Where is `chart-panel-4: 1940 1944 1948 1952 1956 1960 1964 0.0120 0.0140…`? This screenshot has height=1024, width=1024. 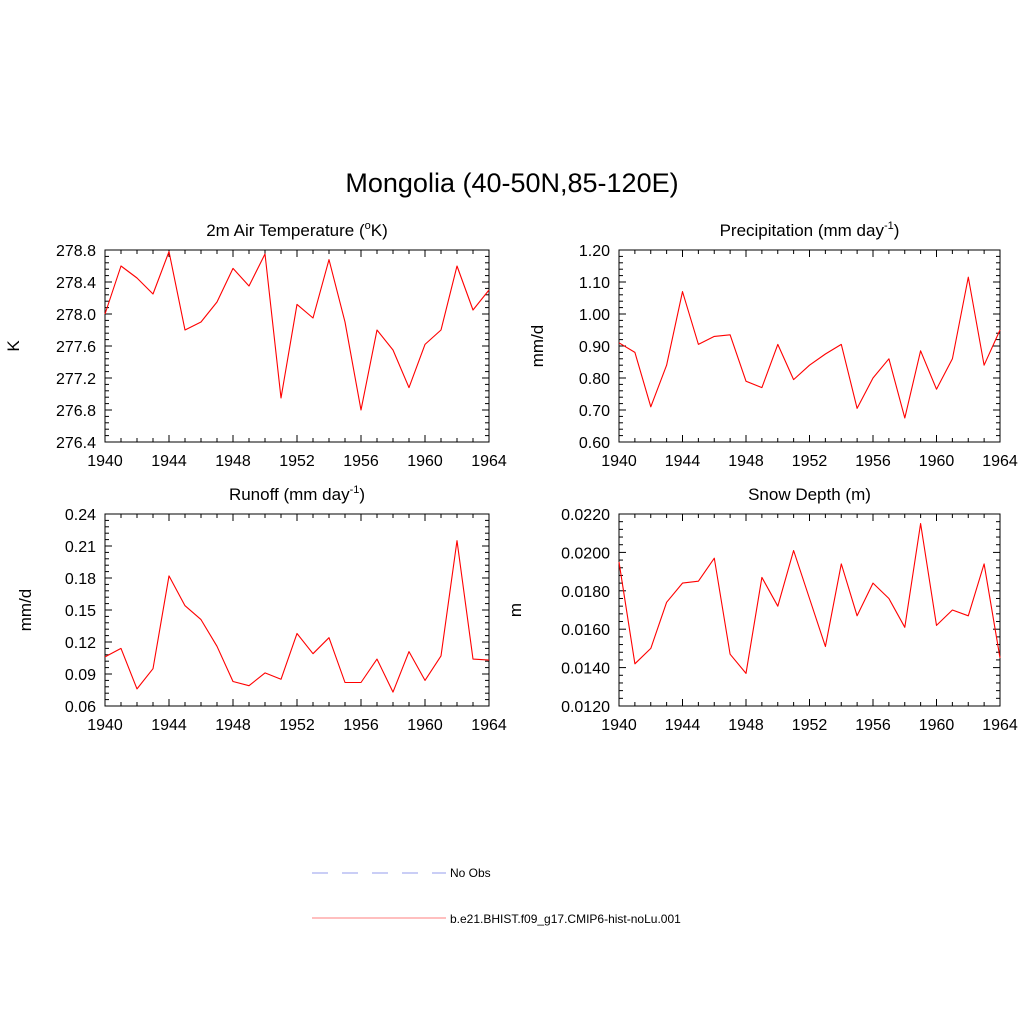 chart-panel-4: 1940 1944 1948 1952 1956 1960 1964 0.0120 0.0140… is located at coordinates (762, 609).